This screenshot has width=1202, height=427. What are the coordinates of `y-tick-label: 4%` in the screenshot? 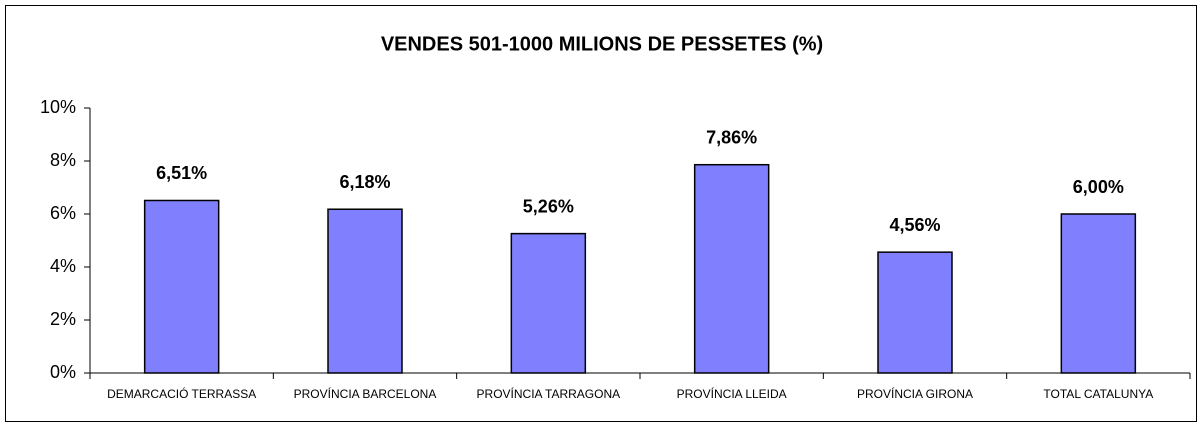 It's located at (63, 266).